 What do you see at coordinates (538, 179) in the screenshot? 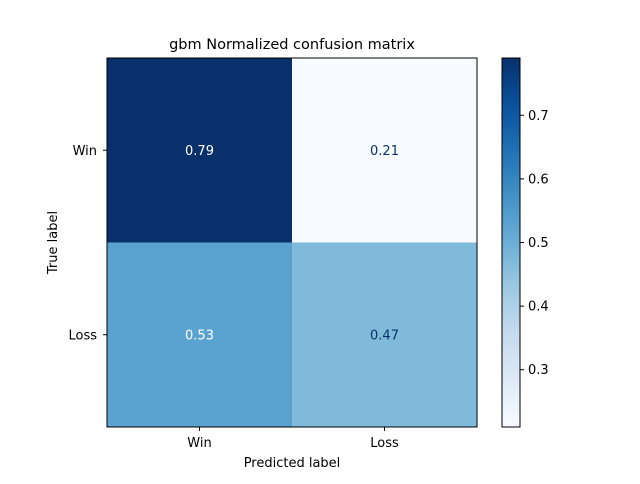
I see `colorbar-tick-label: 0.6` at bounding box center [538, 179].